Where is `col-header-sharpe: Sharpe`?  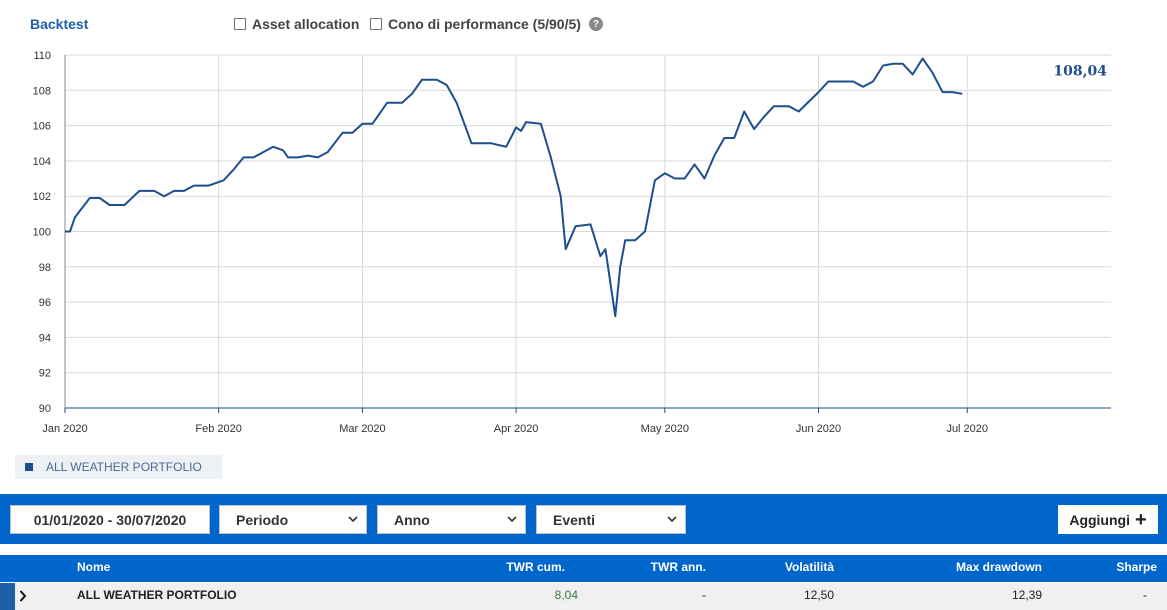 col-header-sharpe: Sharpe is located at coordinates (1136, 567).